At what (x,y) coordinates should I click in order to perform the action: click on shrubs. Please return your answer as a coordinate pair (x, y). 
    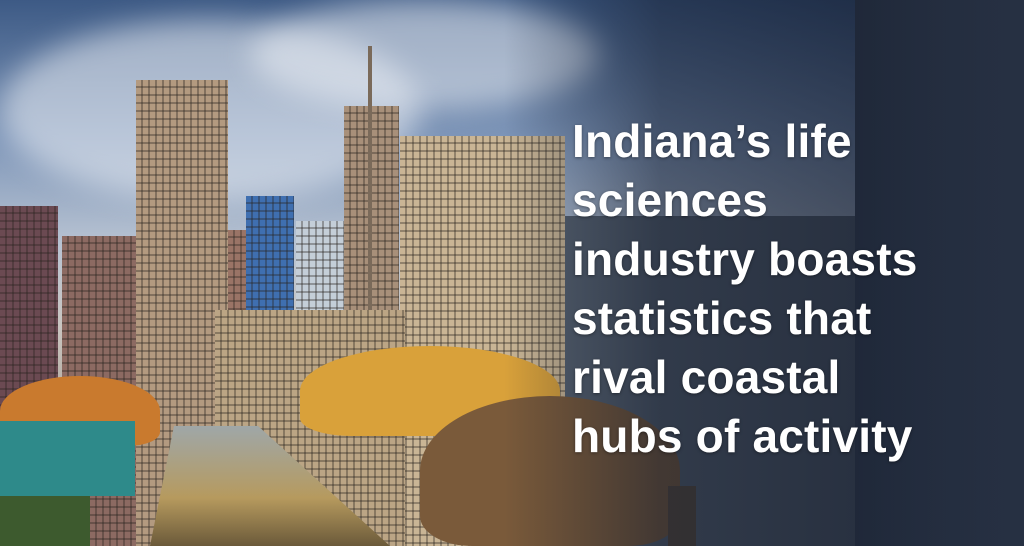
    Looking at the image, I should click on (45, 521).